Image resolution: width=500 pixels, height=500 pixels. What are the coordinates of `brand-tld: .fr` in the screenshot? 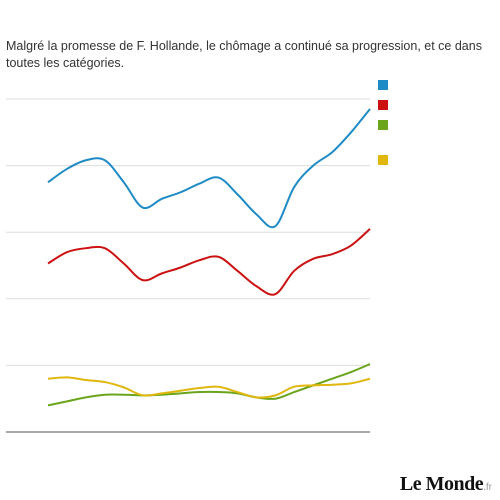 It's located at (487, 487).